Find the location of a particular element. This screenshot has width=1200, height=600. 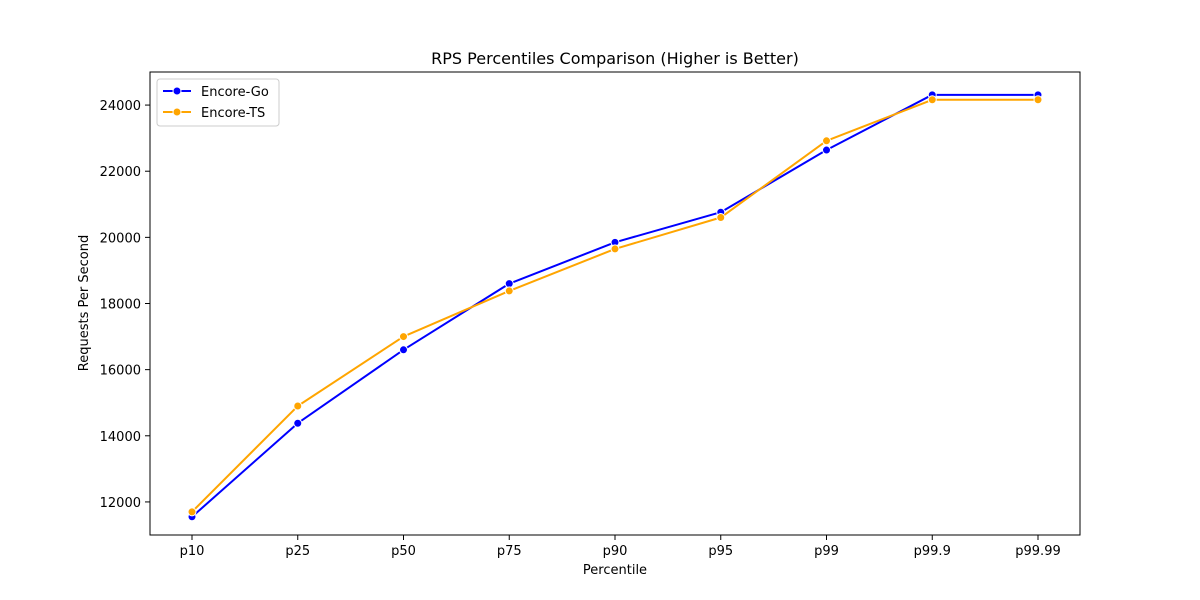

data-point-encore-ts-p99 is located at coordinates (826, 141).